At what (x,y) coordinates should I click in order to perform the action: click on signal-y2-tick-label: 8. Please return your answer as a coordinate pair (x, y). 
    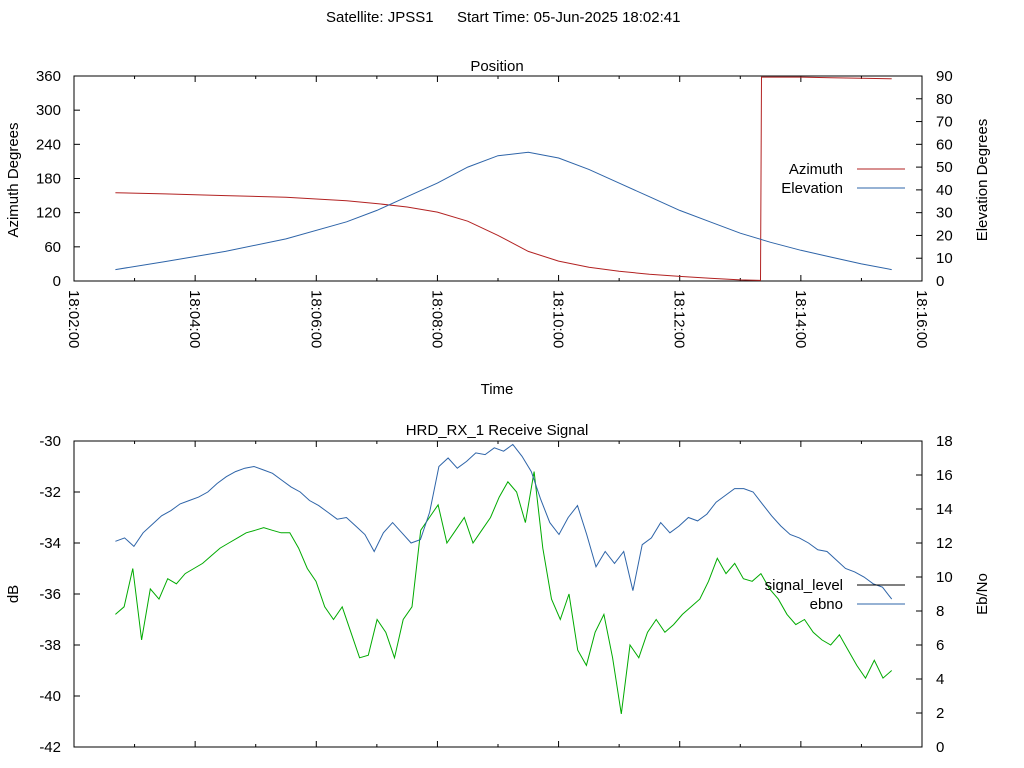
    Looking at the image, I should click on (940, 611).